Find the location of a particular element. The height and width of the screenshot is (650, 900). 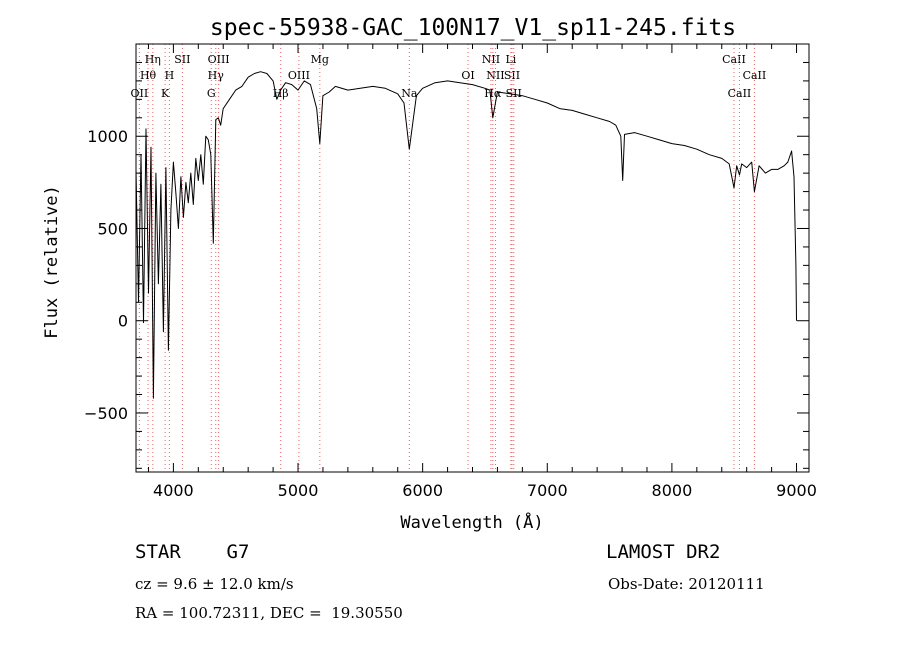

spectral-line-label: H is located at coordinates (170, 75).